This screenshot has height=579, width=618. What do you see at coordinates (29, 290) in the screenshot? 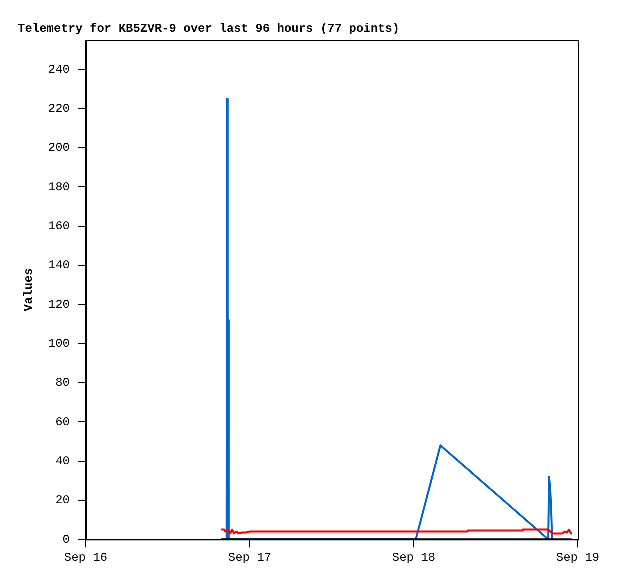
I see `y-axis-title: Values` at bounding box center [29, 290].